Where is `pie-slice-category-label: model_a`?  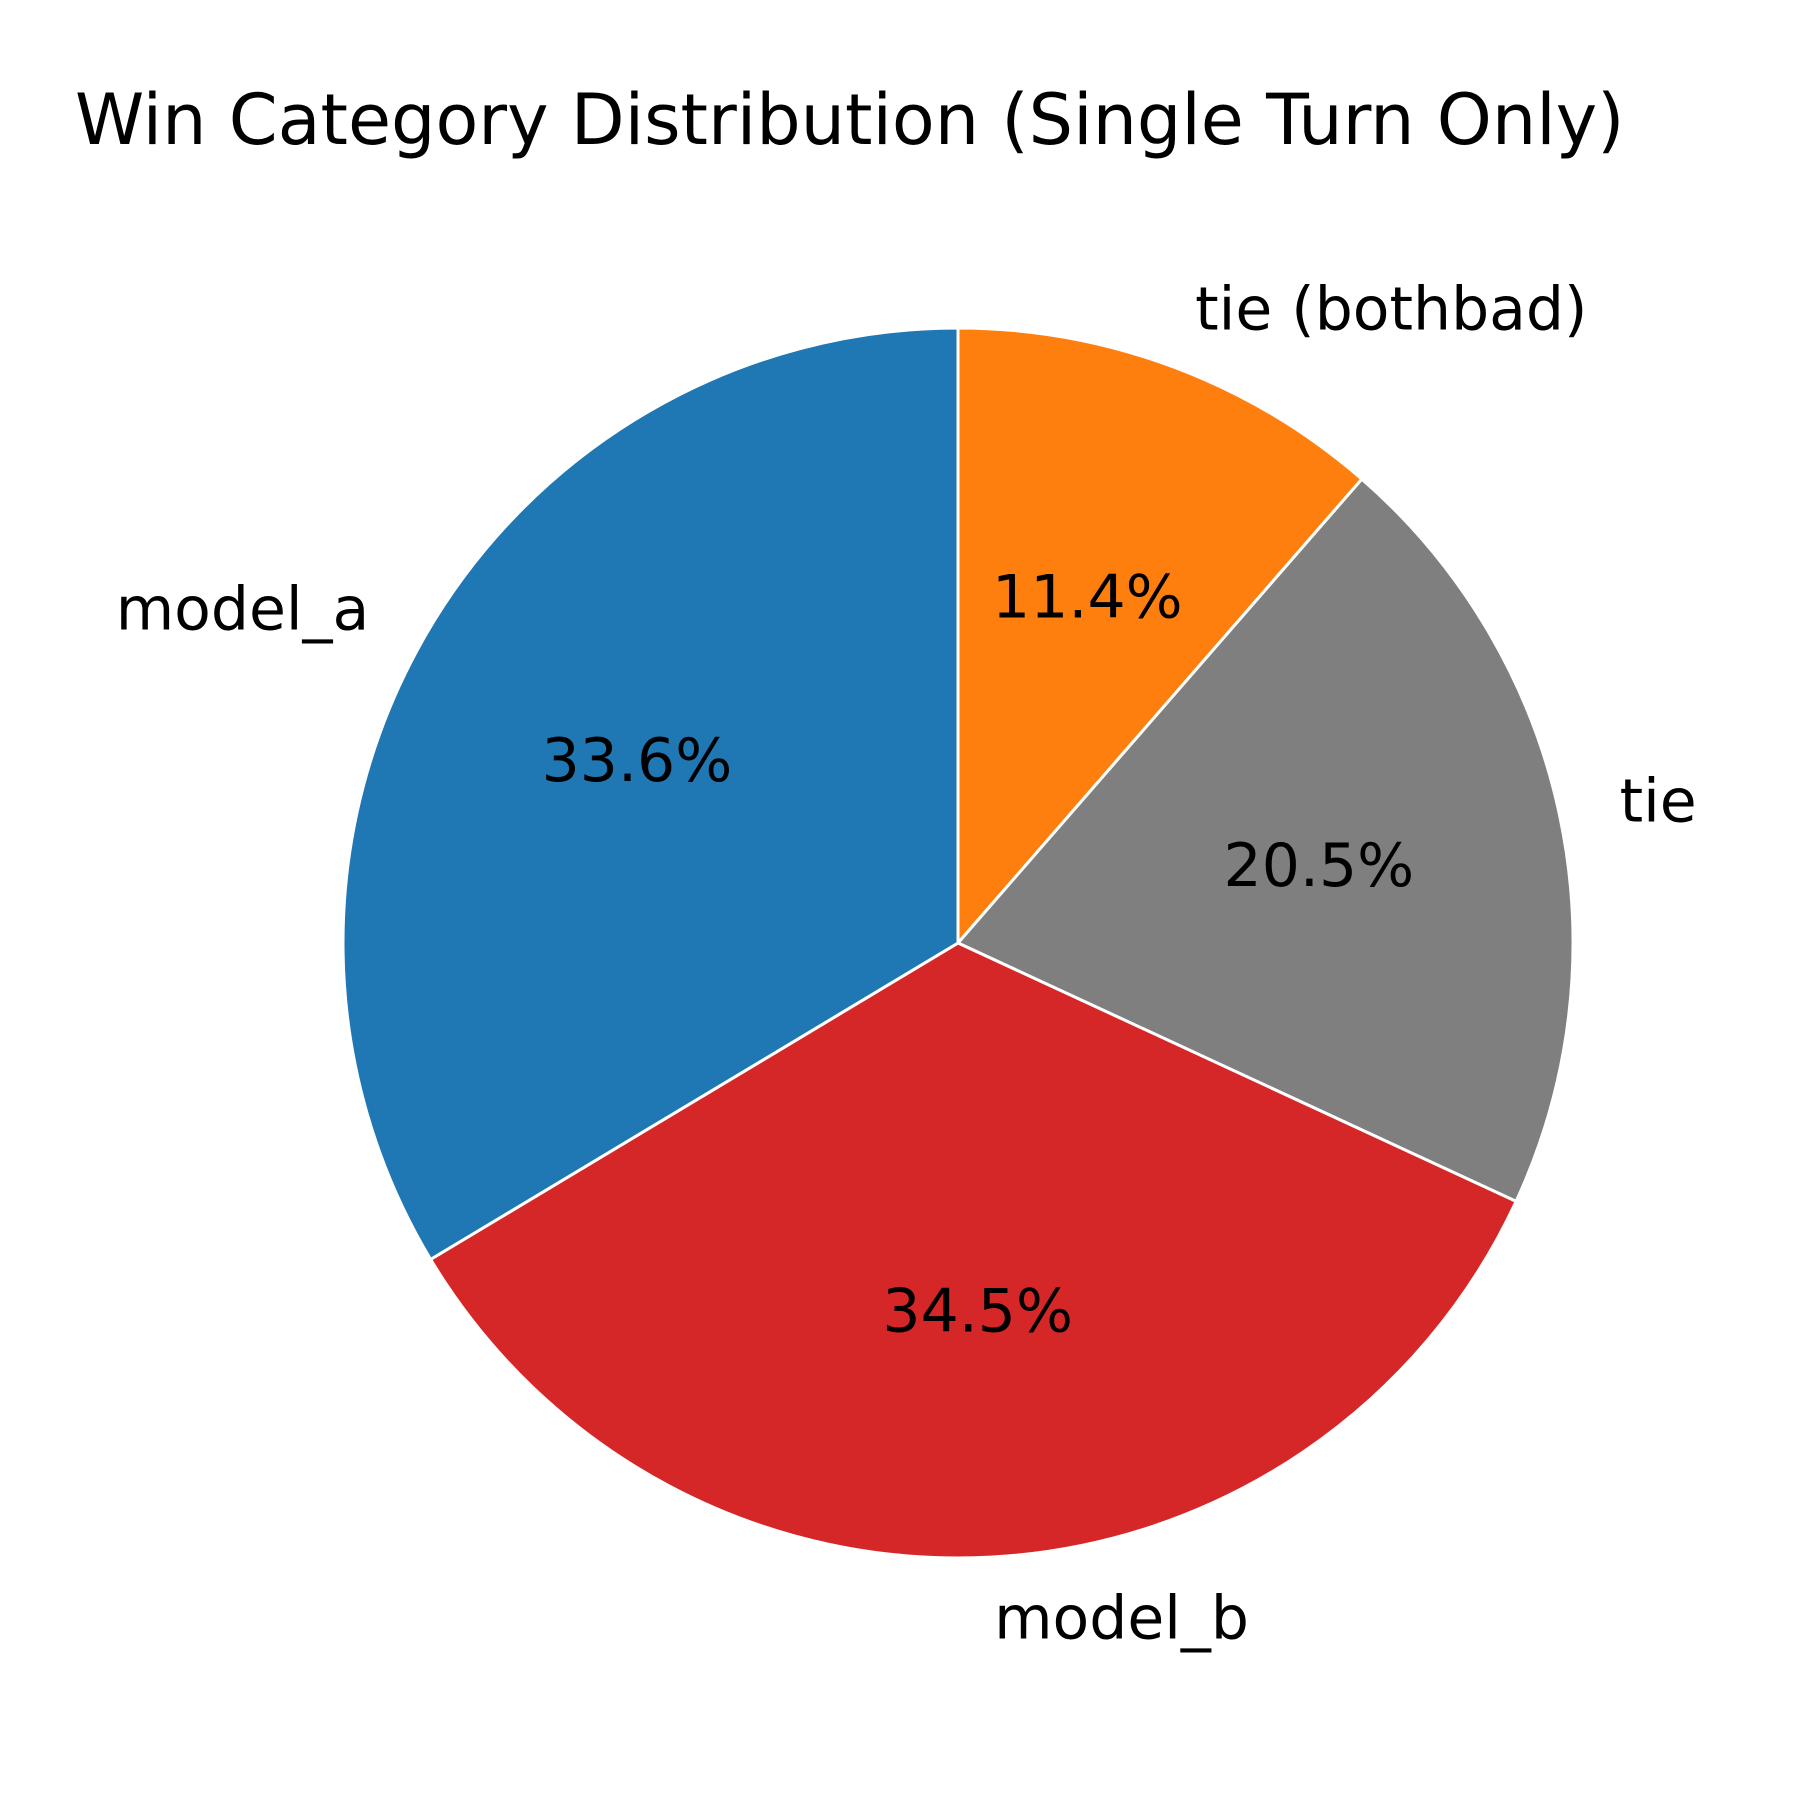 pie-slice-category-label: model_a is located at coordinates (243, 610).